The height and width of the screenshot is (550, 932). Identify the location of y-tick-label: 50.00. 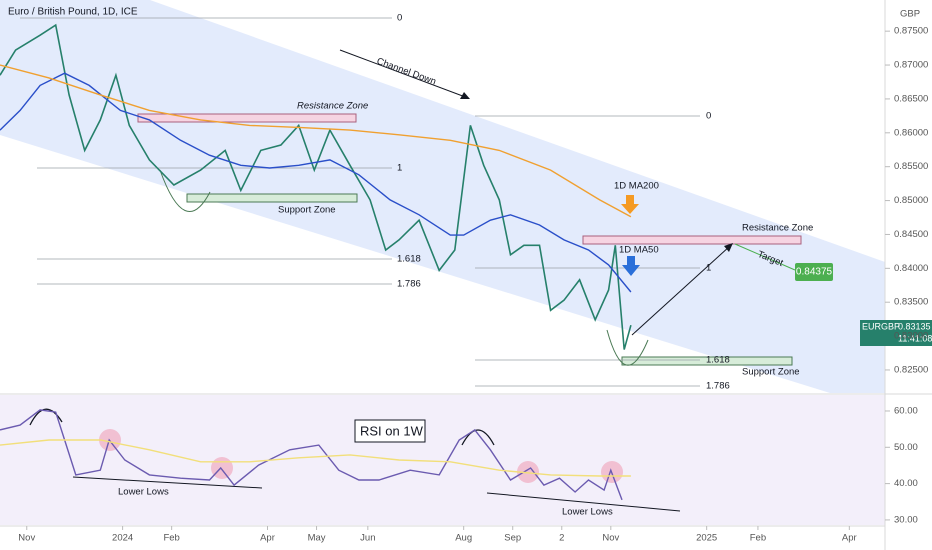
(906, 447).